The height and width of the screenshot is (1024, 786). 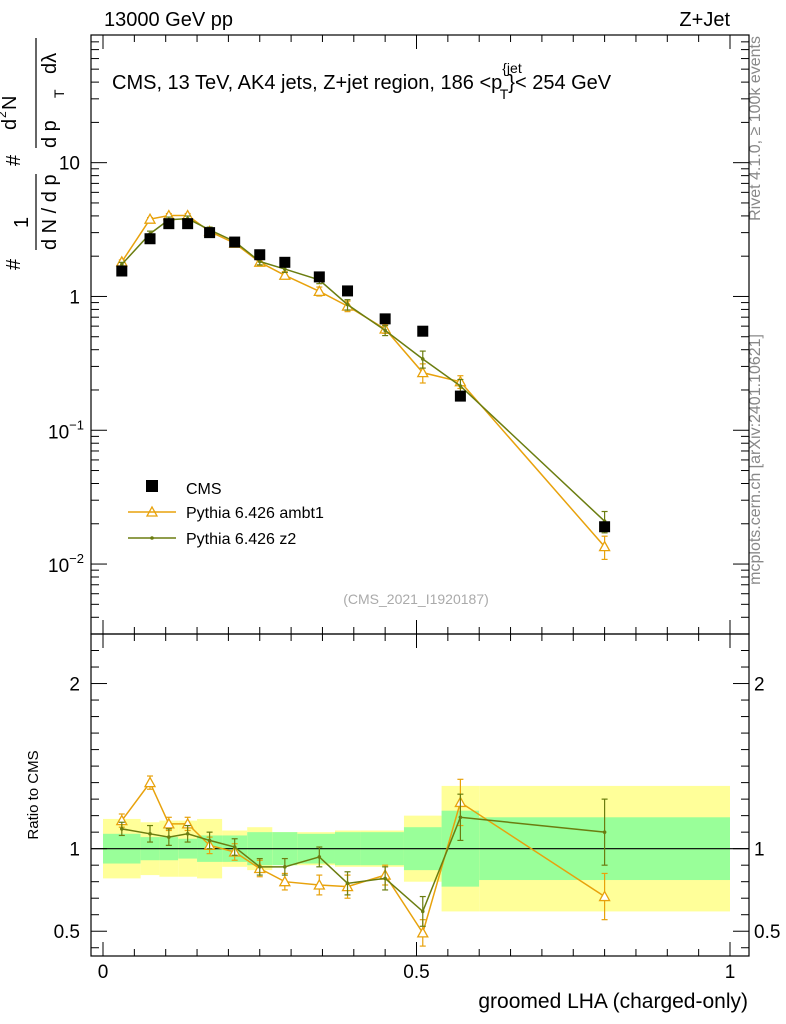 I want to click on svg-text: d p, so click(x=50, y=134).